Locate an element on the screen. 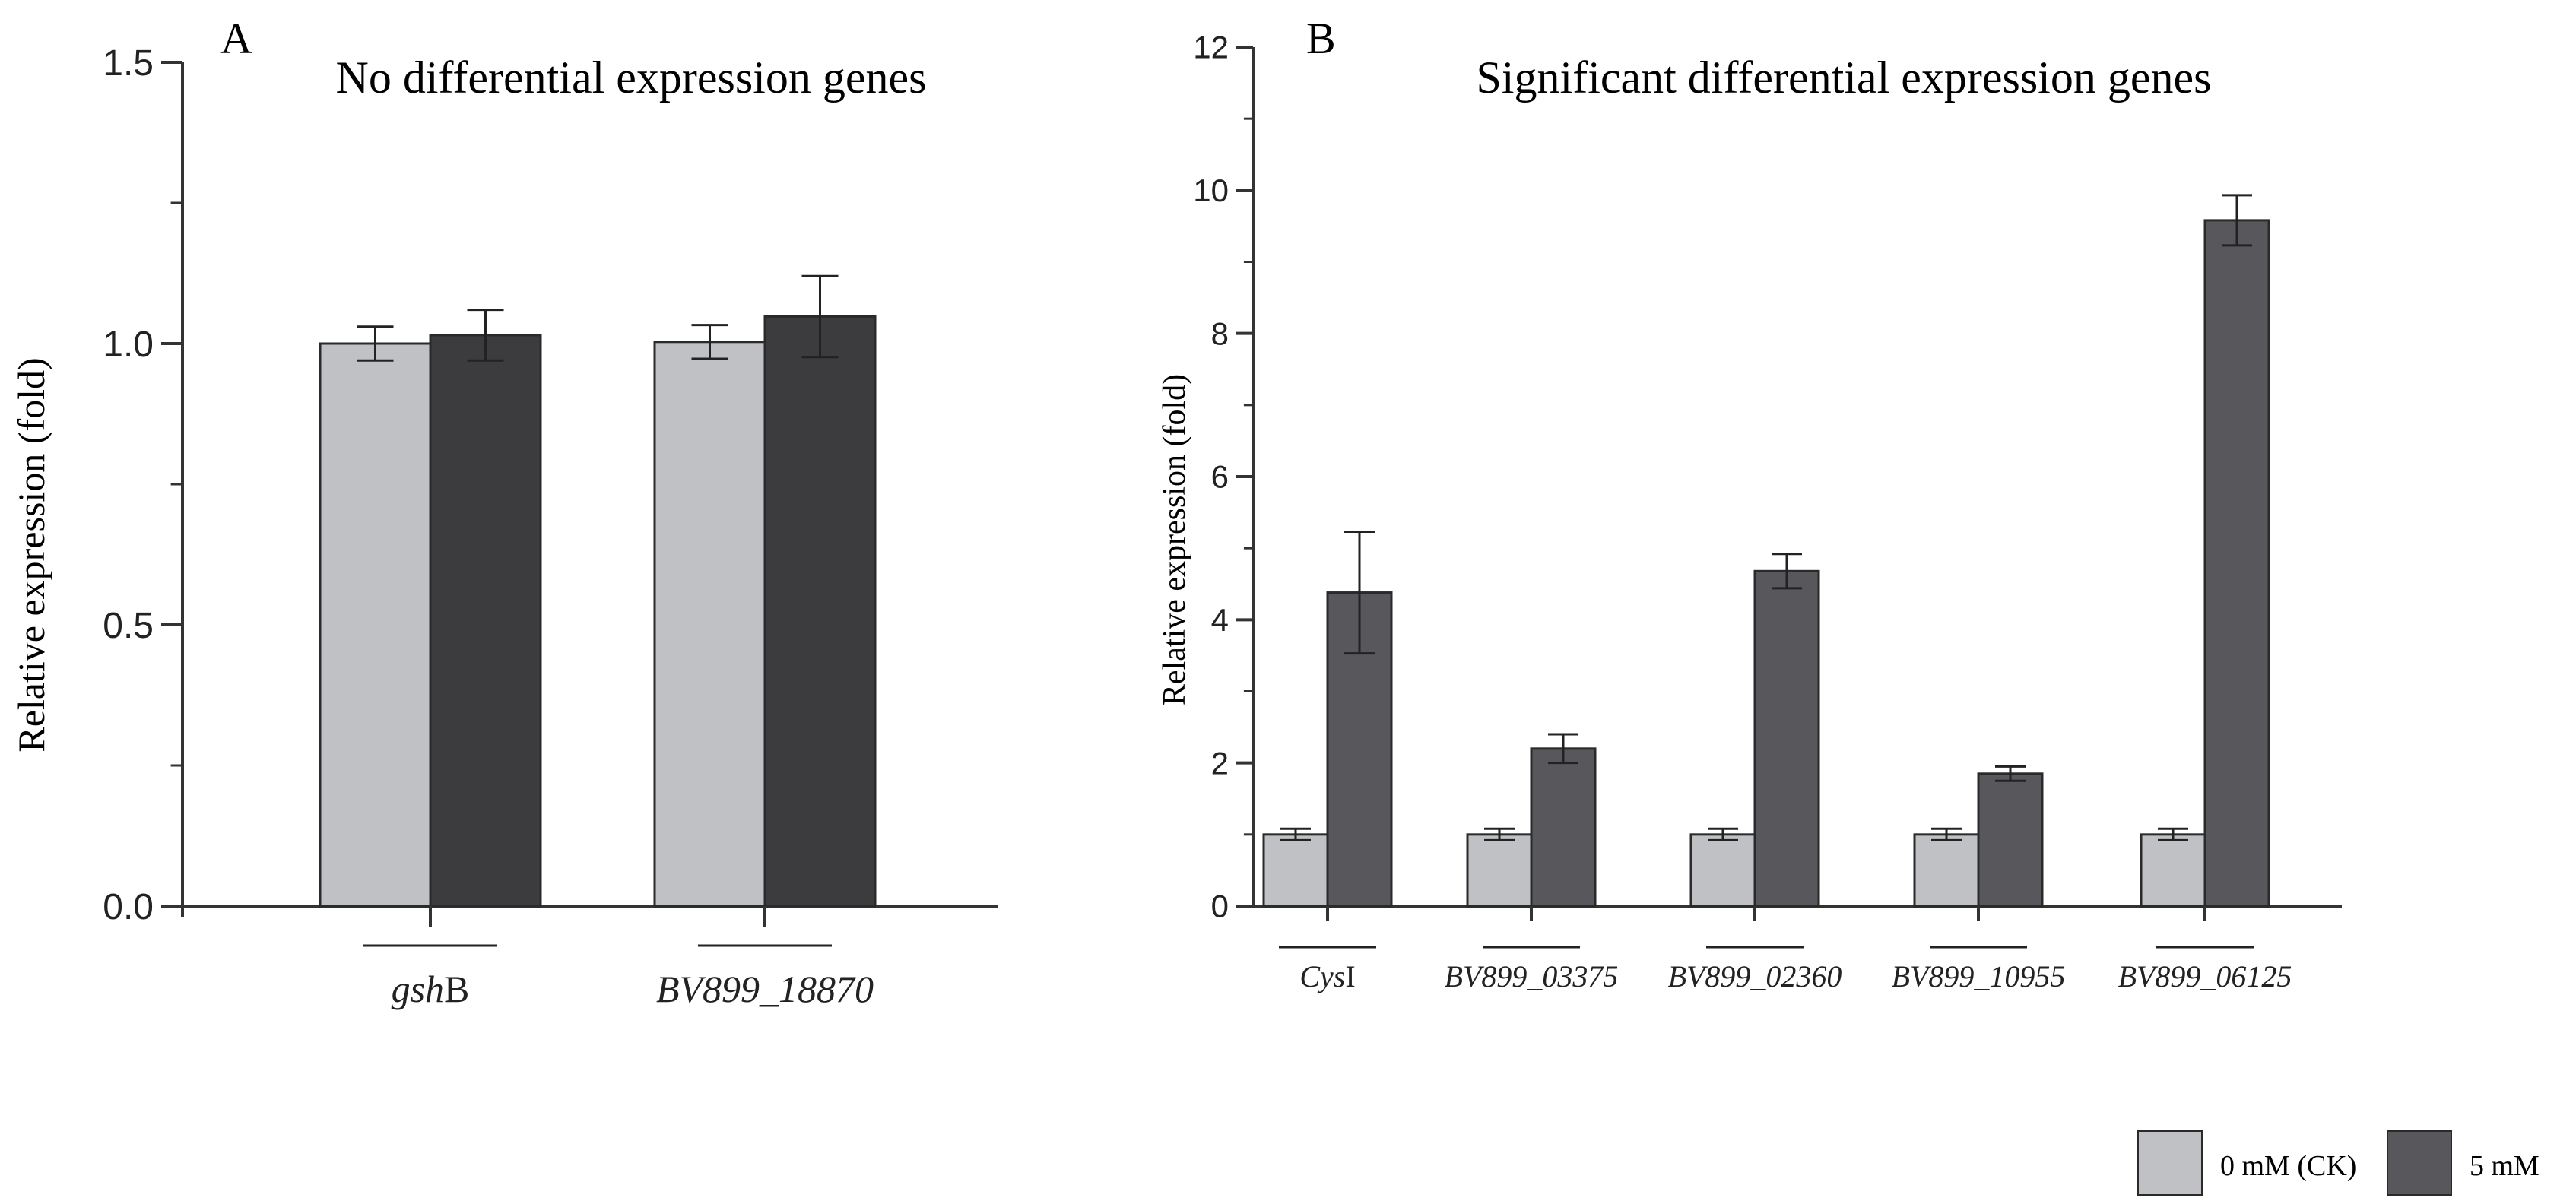  y-tick-label: 6 is located at coordinates (1220, 477).